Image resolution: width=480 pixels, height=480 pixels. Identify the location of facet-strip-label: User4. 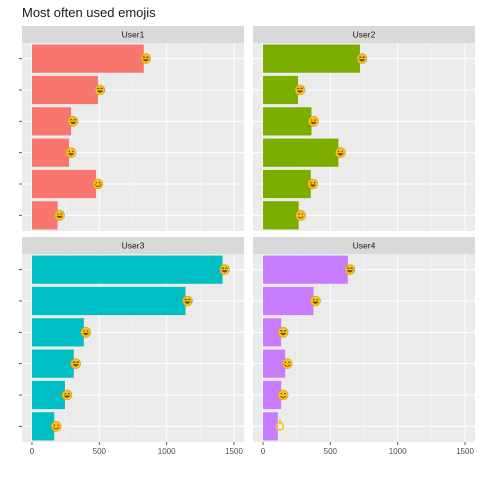
(364, 246).